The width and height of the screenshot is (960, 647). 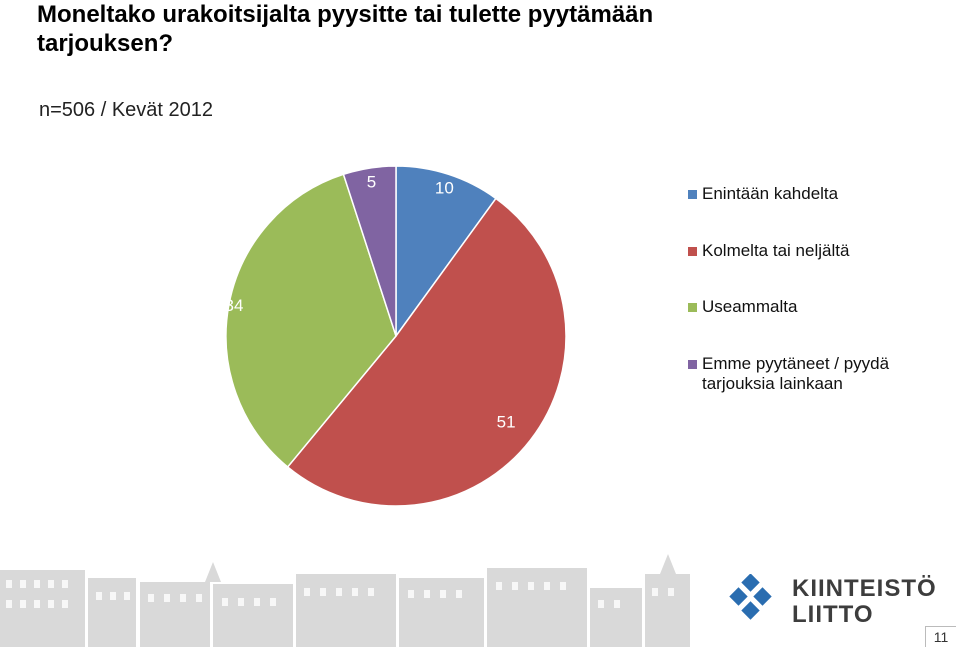 What do you see at coordinates (234, 305) in the screenshot?
I see `pie-data-label: 34` at bounding box center [234, 305].